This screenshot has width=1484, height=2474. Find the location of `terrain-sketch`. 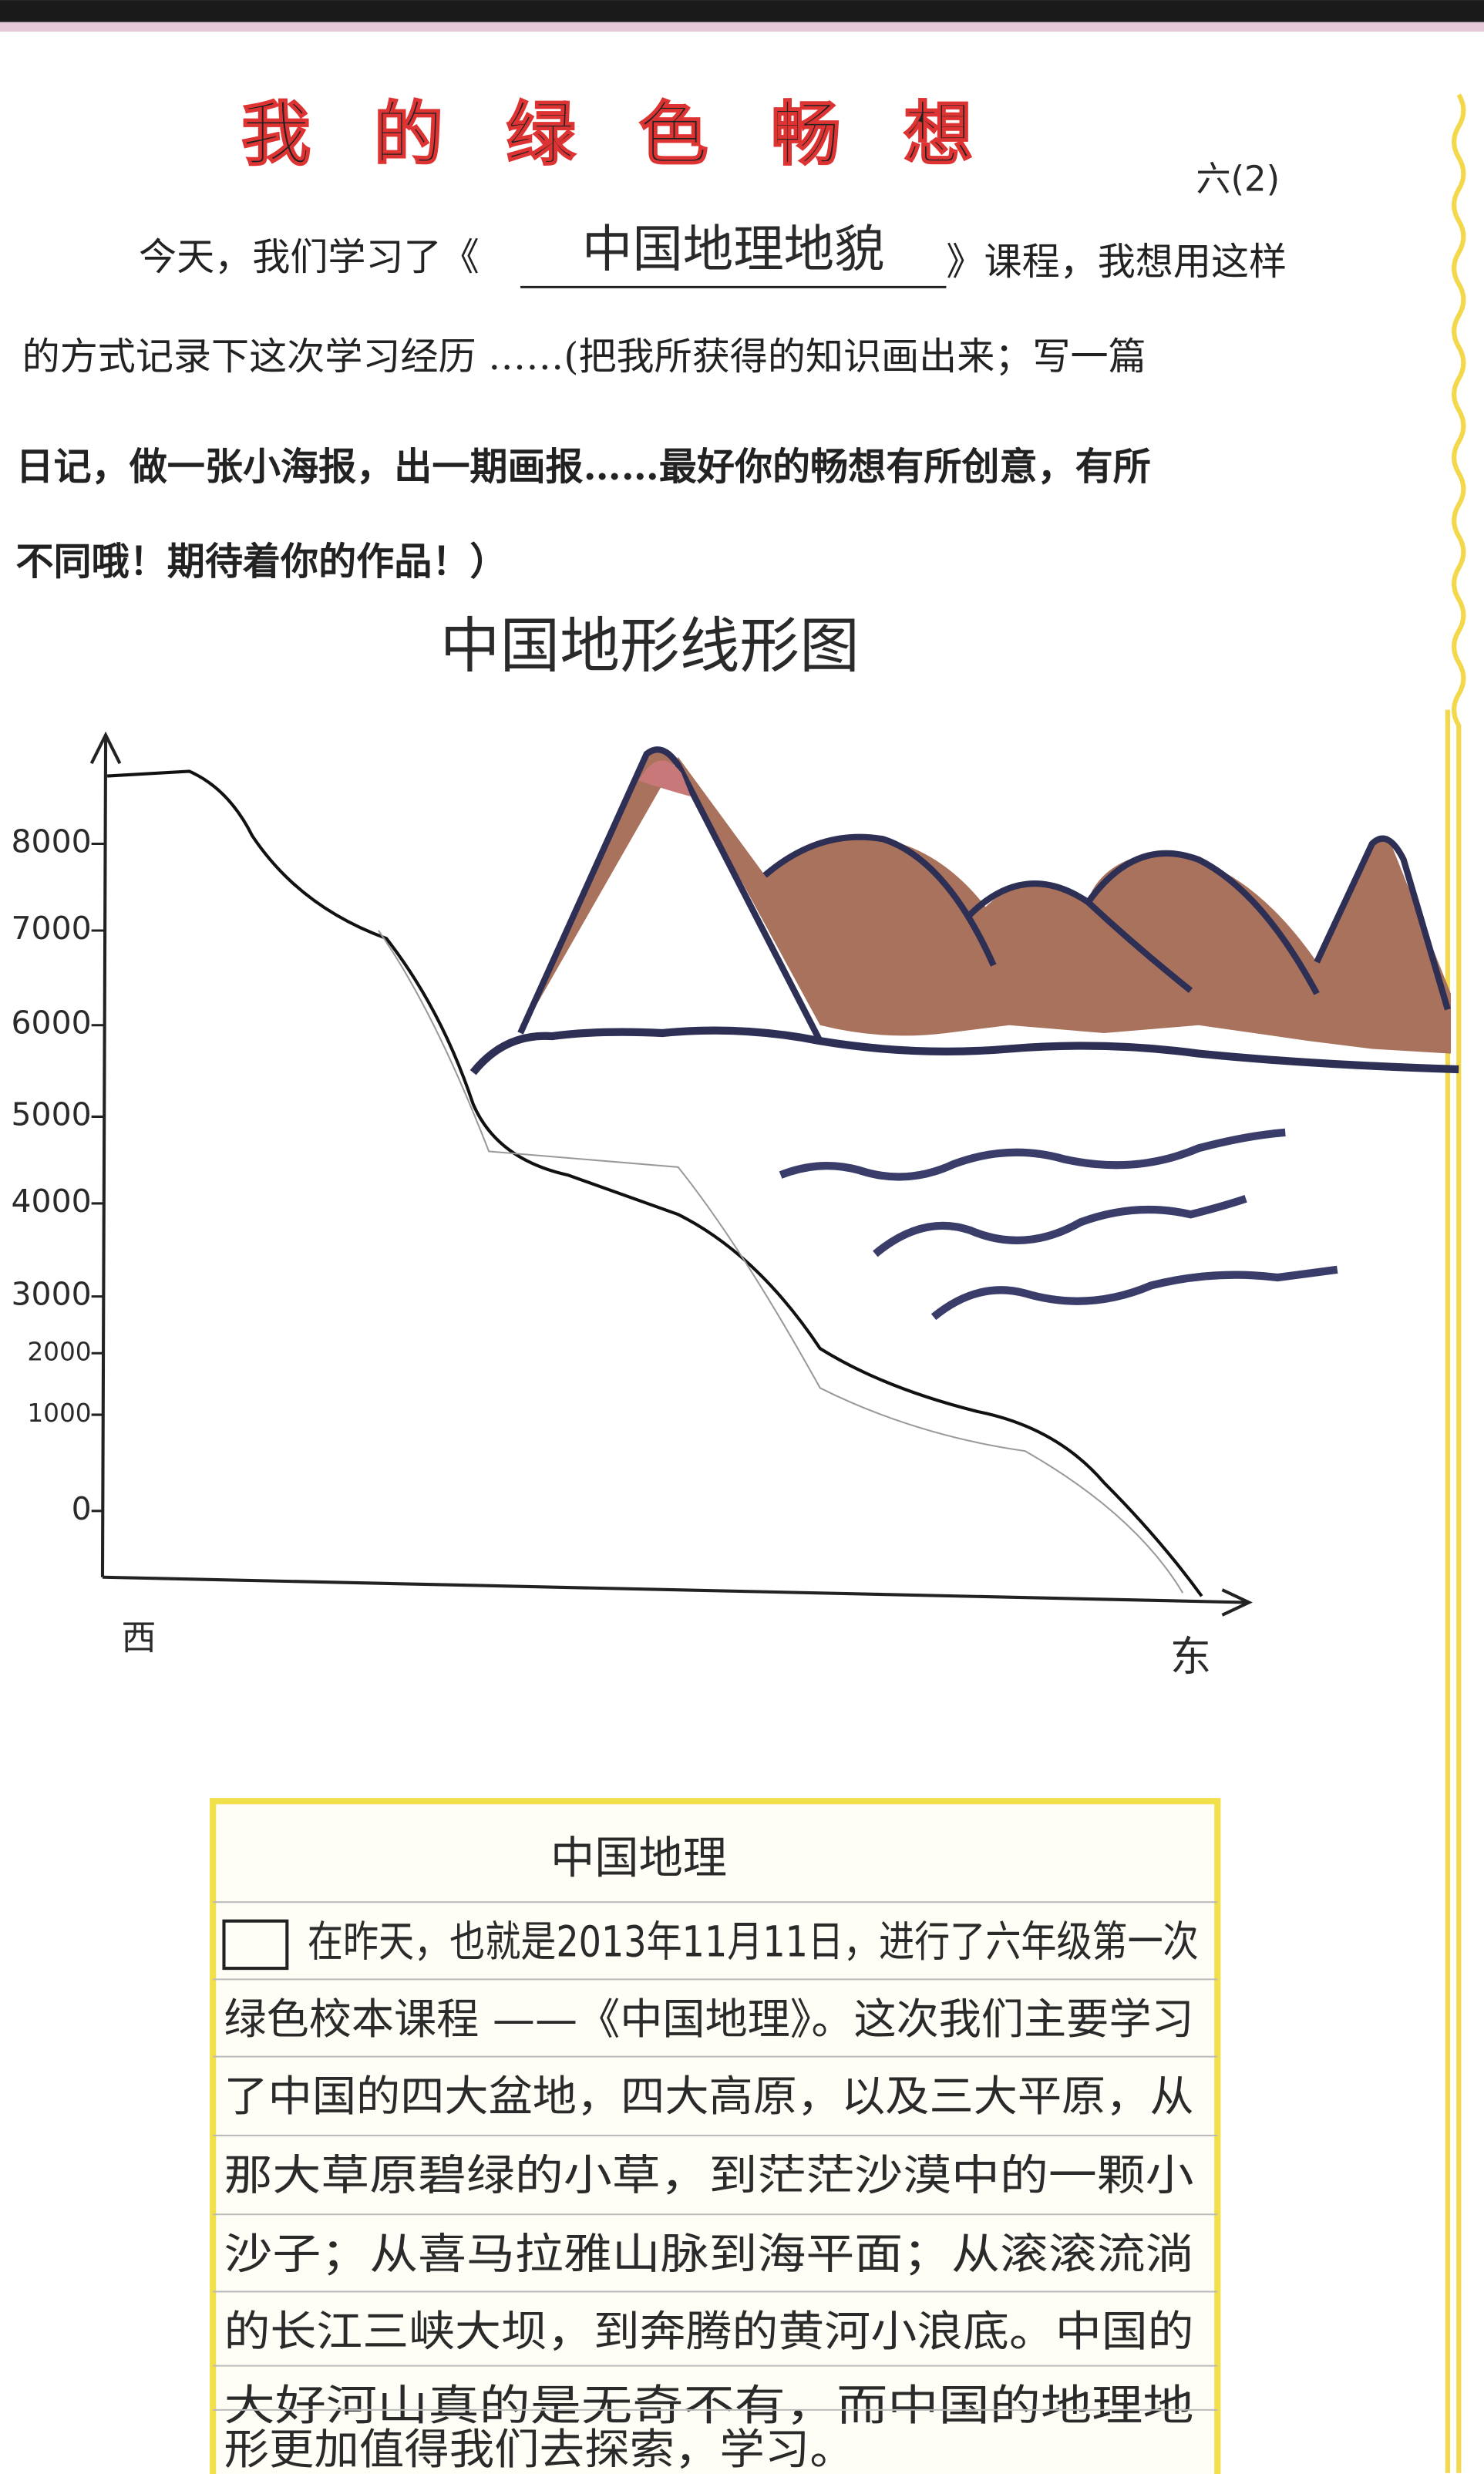

terrain-sketch is located at coordinates (781, 1262).